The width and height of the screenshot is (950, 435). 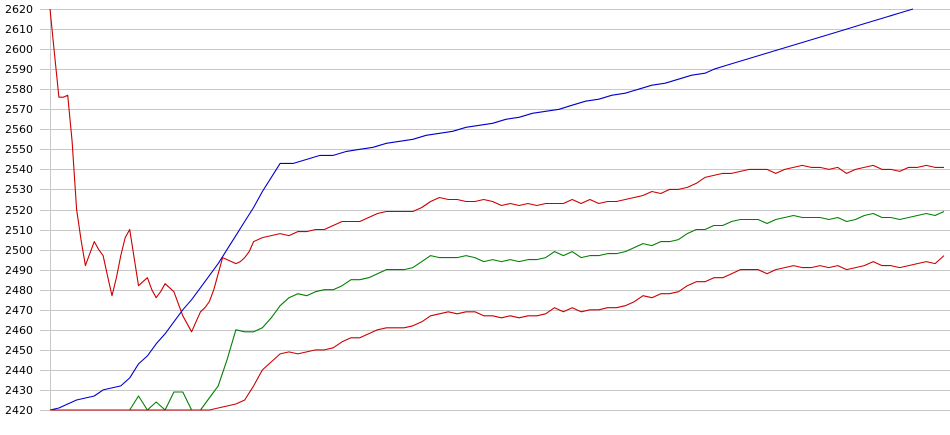 What do you see at coordinates (19, 310) in the screenshot?
I see `y-tick-label: 2470` at bounding box center [19, 310].